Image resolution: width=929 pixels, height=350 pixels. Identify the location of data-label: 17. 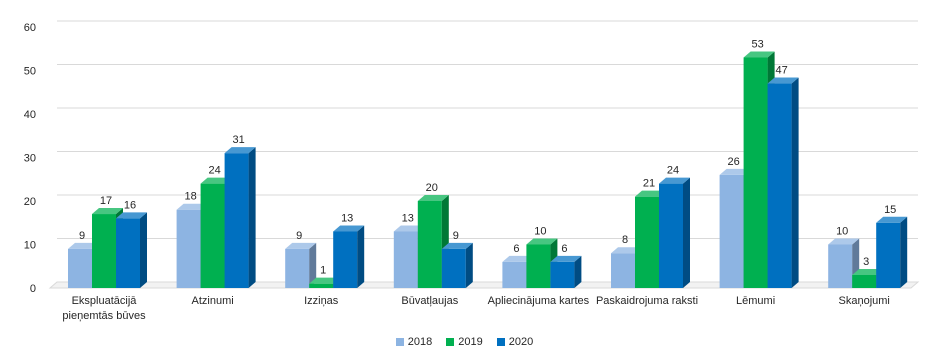
(106, 201).